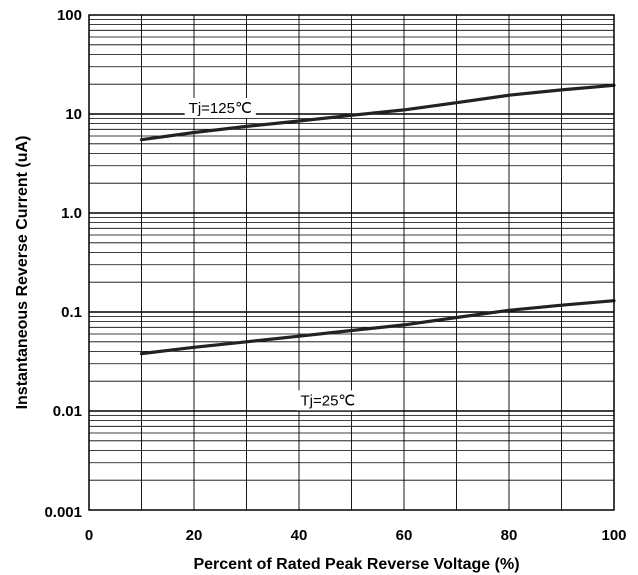  I want to click on series-label: Tj=125℃, so click(220, 108).